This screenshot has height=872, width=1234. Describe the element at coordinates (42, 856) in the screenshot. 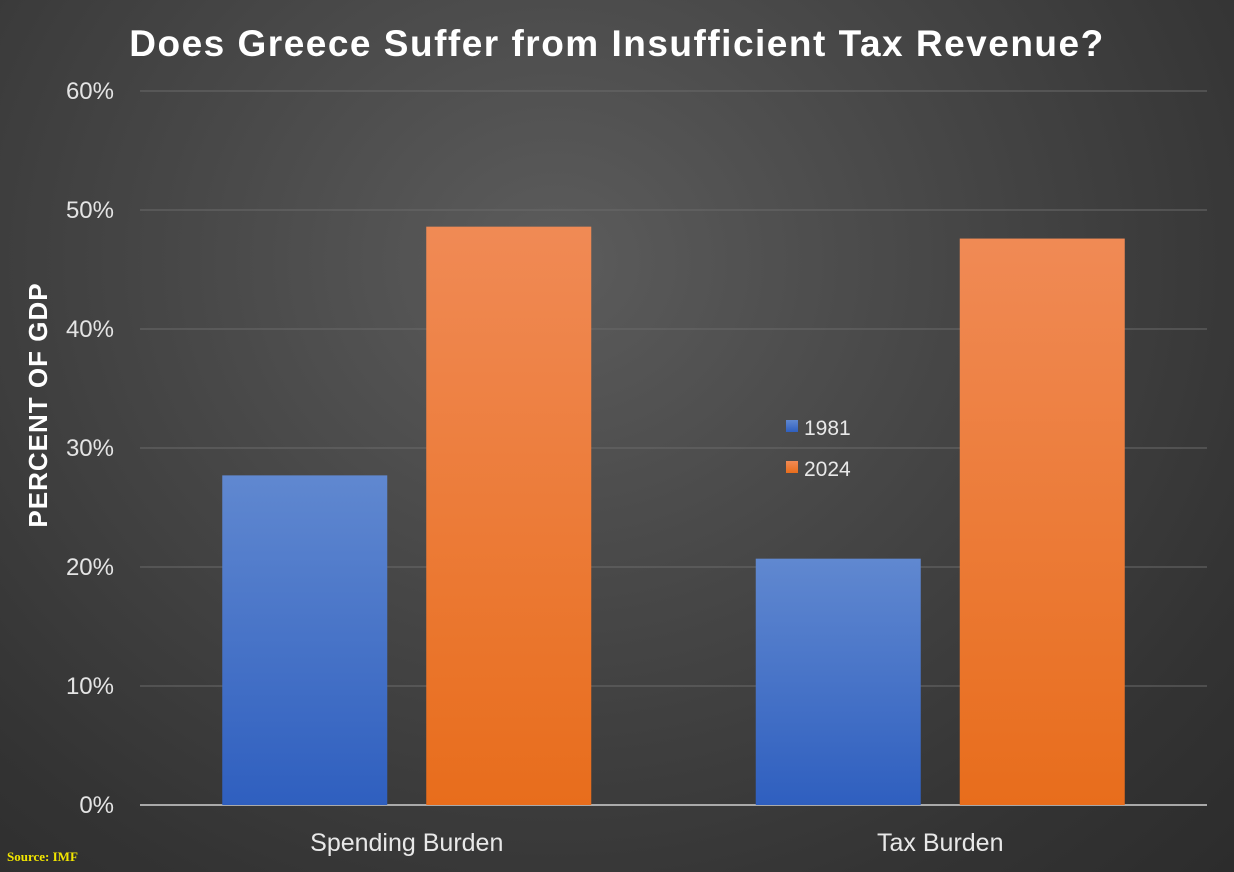

I see `source-note: Source: IMF` at that location.